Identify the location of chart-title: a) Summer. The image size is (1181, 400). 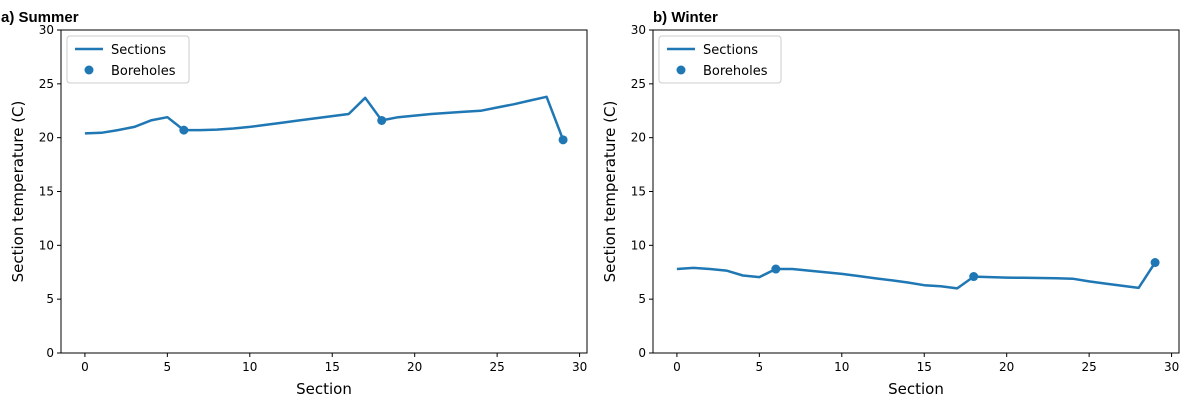
(40, 17).